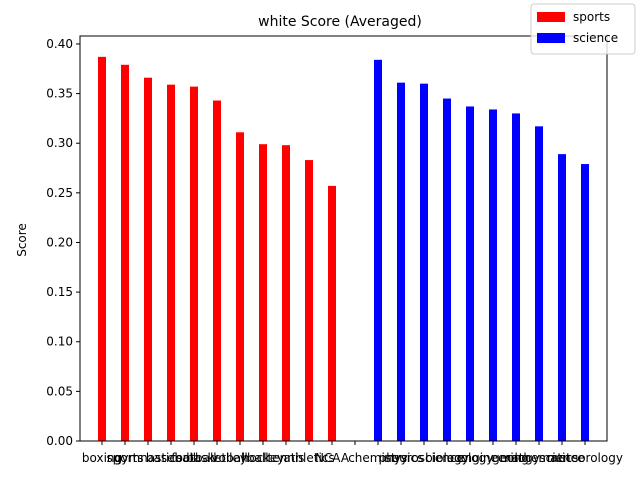 The height and width of the screenshot is (480, 640). Describe the element at coordinates (551, 38) in the screenshot. I see `legend-swatch-science` at that location.